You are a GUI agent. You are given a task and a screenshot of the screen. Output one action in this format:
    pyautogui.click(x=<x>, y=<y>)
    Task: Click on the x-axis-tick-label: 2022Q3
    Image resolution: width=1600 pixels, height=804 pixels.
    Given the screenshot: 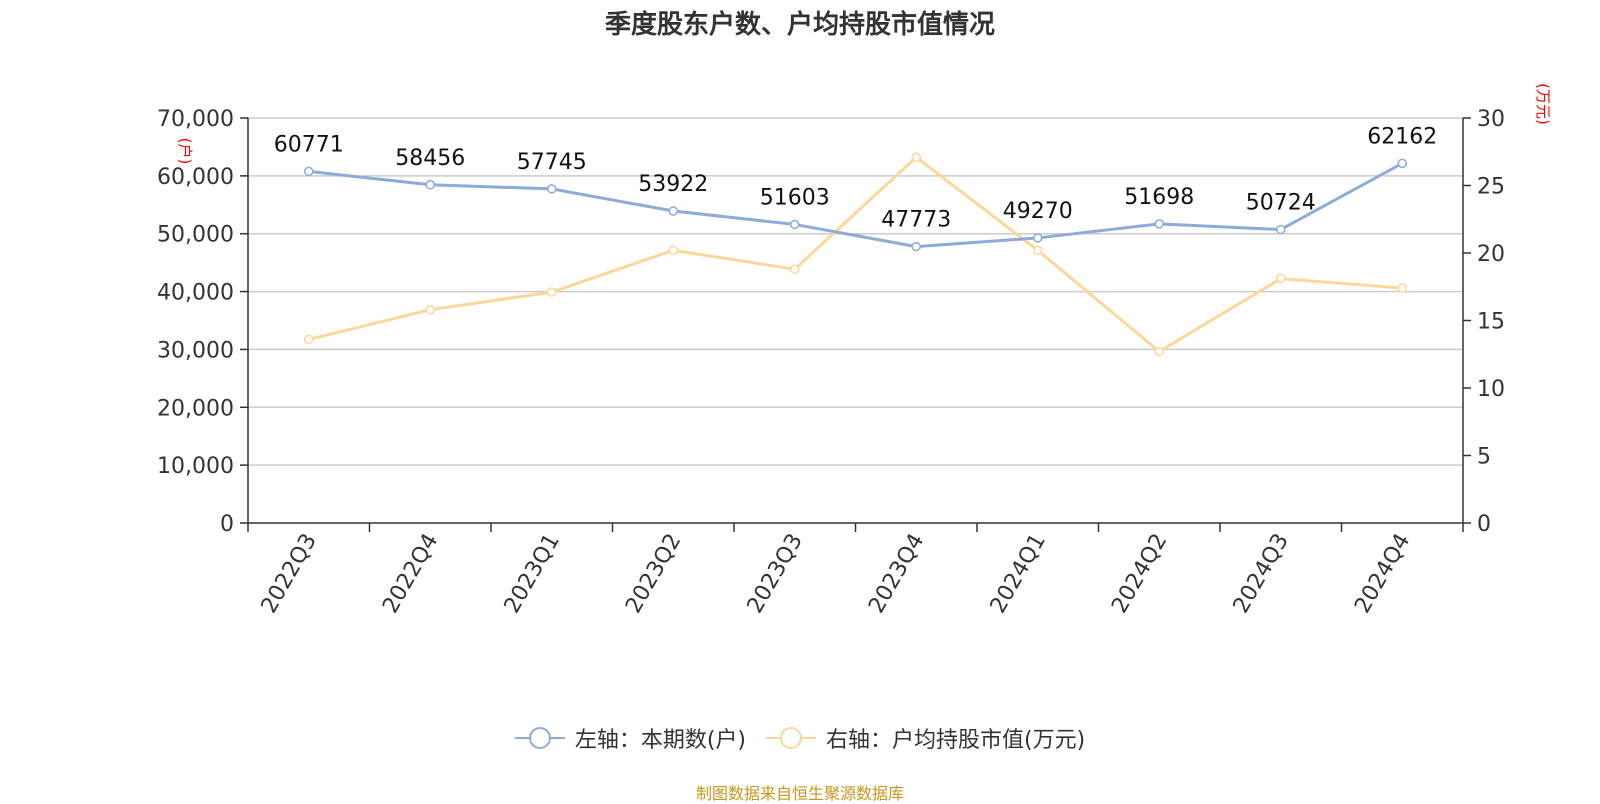 What is the action you would take?
    pyautogui.click(x=289, y=574)
    